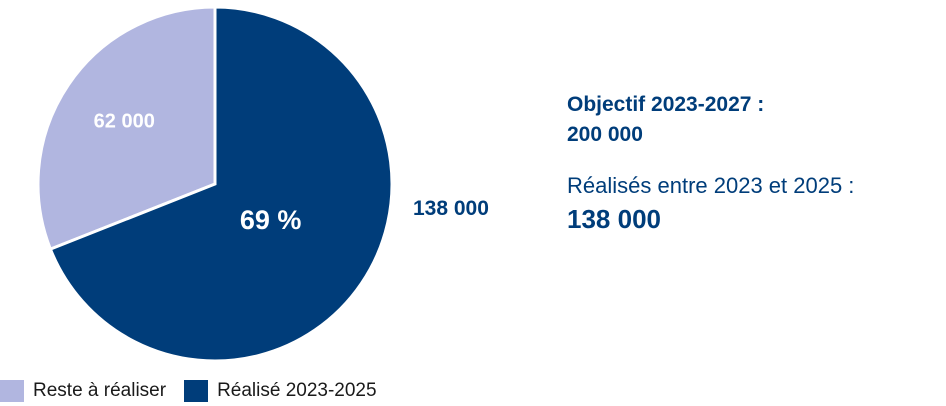  Describe the element at coordinates (100, 390) in the screenshot. I see `legend-label-reste: Reste à réaliser` at that location.